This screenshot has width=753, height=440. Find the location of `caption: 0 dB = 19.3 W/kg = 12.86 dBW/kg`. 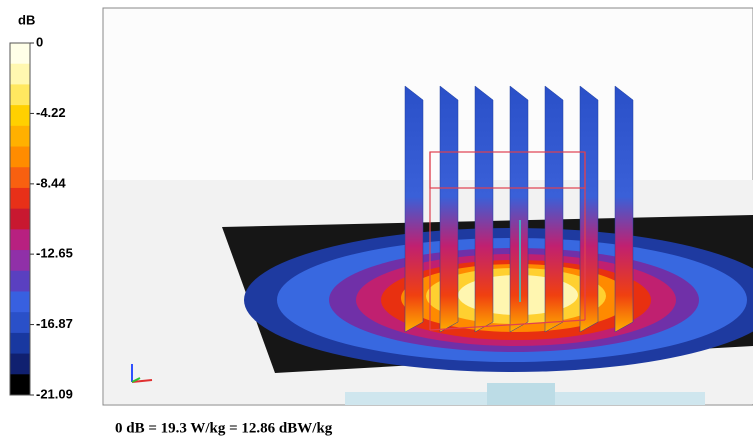

caption: 0 dB = 19.3 W/kg = 12.86 dBW/kg is located at coordinates (224, 428).